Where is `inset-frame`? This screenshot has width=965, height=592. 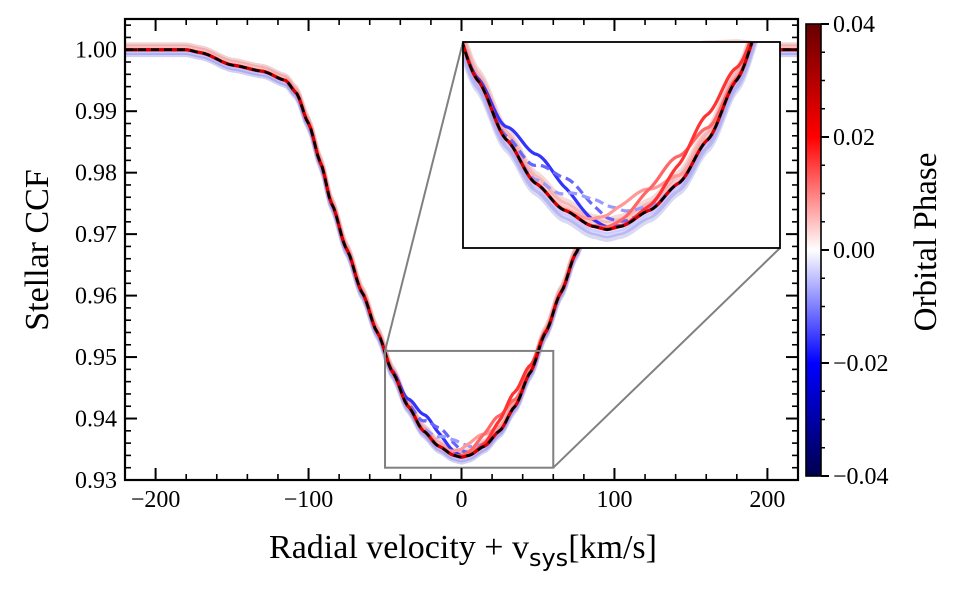
inset-frame is located at coordinates (621, 145).